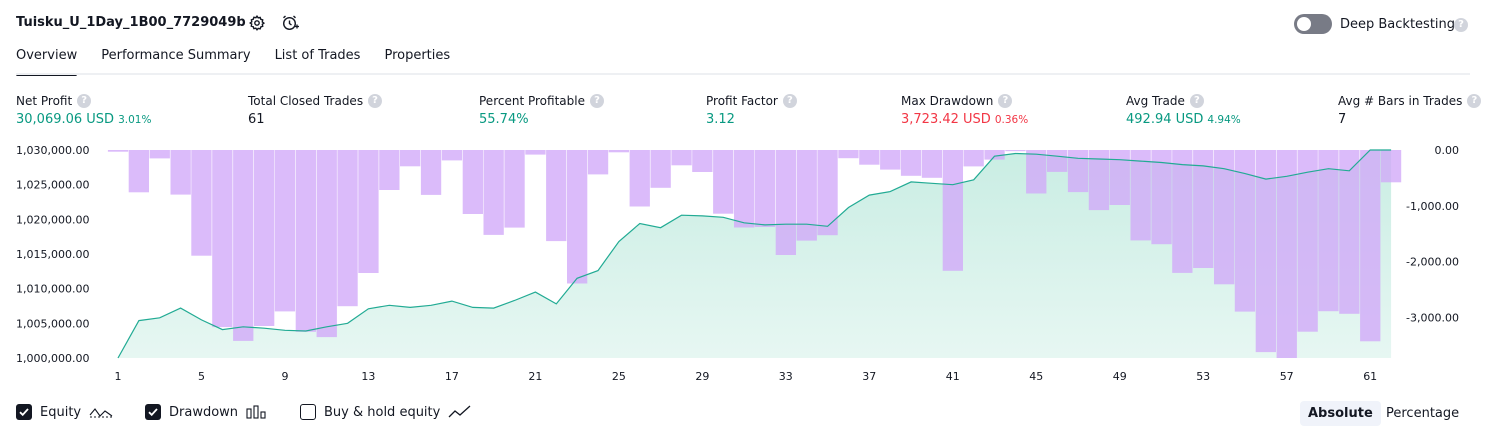 This screenshot has width=1486, height=438. Describe the element at coordinates (1183, 110) in the screenshot. I see `metric-avg-trade: Avg Trade? 492.94 USD 4.94%` at that location.